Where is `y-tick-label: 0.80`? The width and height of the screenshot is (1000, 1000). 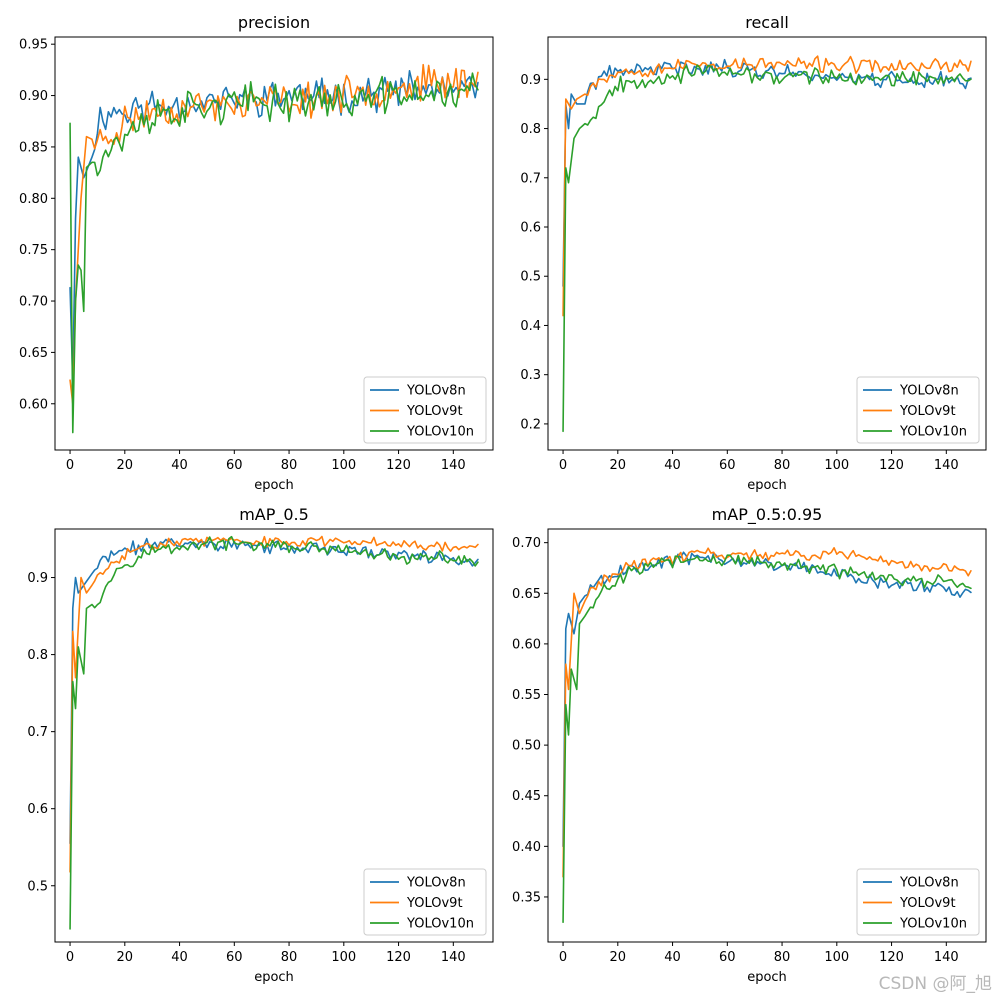
y-tick-label: 0.80 is located at coordinates (33, 199).